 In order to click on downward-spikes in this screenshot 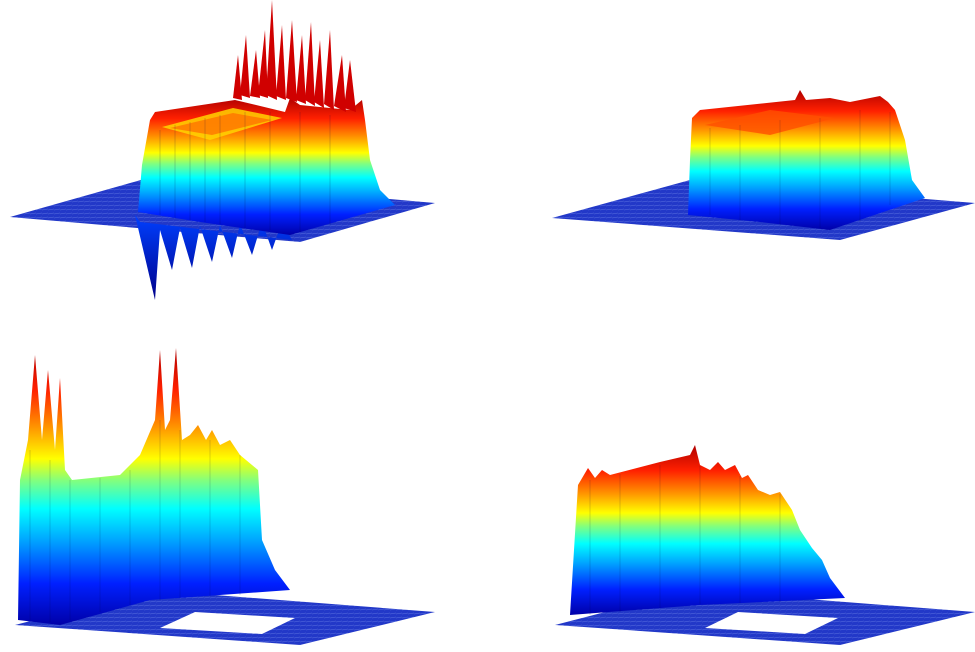, I will do `click(213, 257)`.